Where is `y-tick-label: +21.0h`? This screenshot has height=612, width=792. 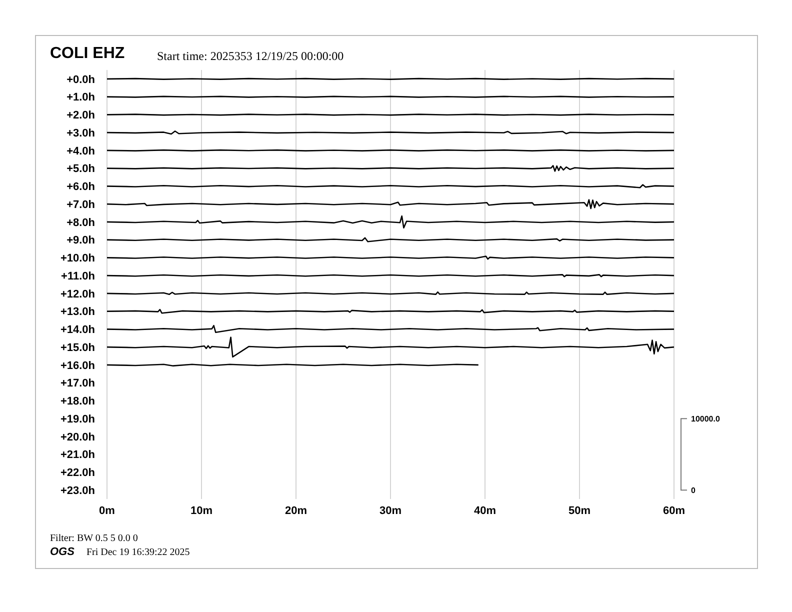 y-tick-label: +21.0h is located at coordinates (78, 455).